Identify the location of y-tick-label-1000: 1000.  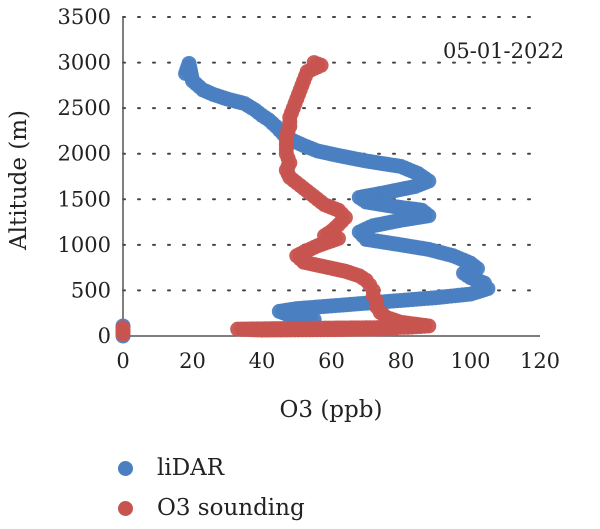
(84, 245).